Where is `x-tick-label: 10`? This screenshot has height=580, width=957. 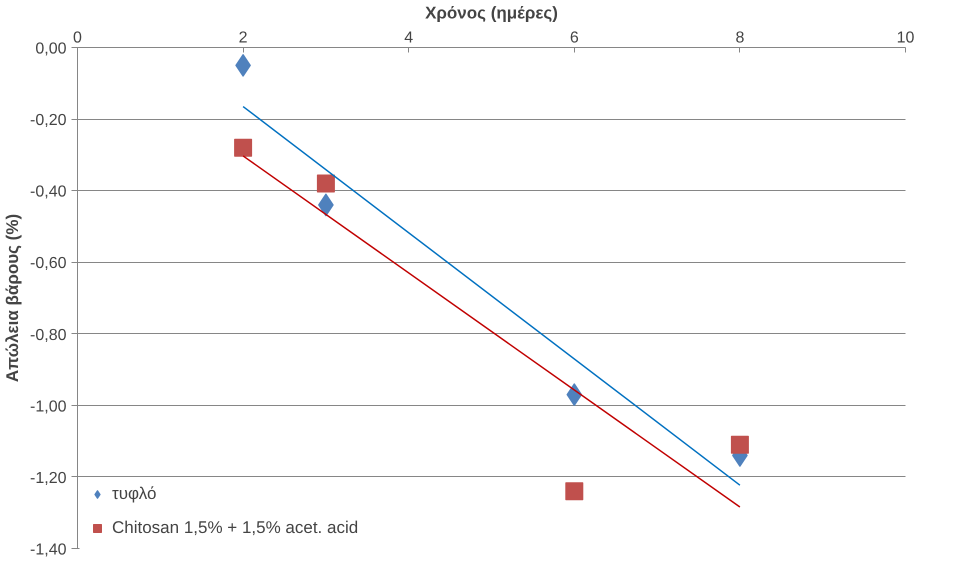 x-tick-label: 10 is located at coordinates (905, 38).